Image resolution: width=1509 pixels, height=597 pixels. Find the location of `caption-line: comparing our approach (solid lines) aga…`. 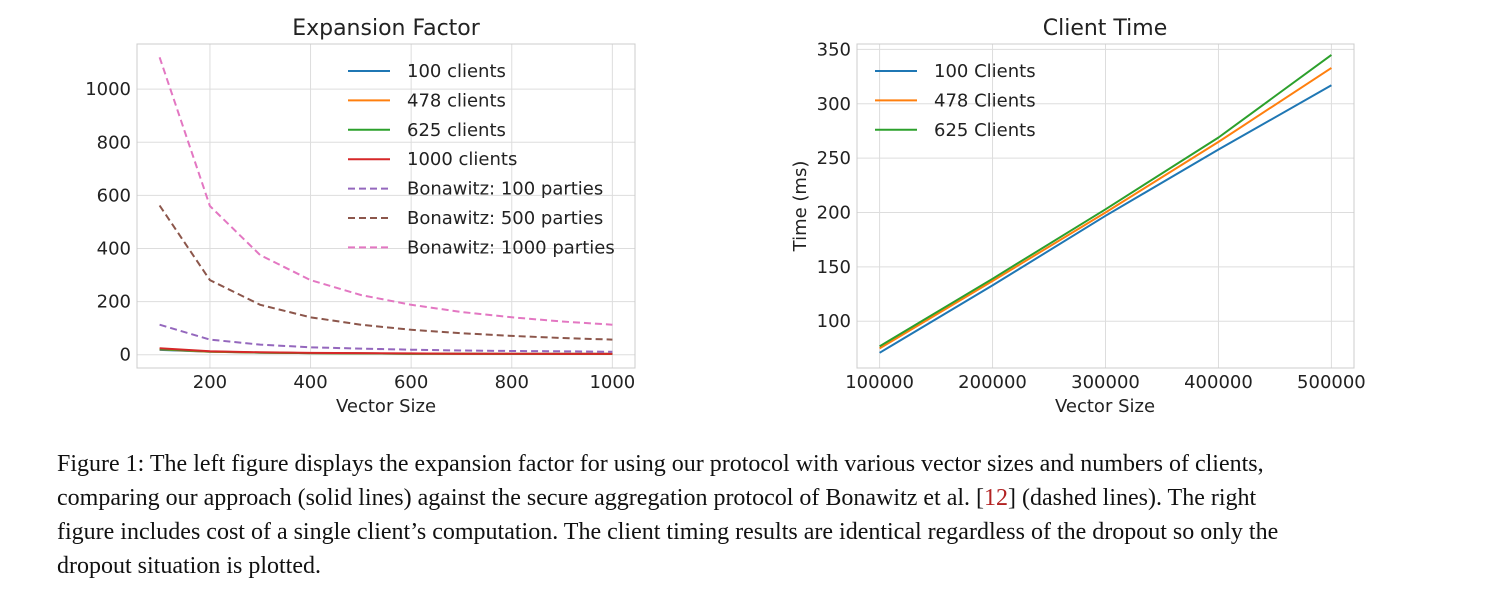

caption-line: comparing our approach (solid lines) aga… is located at coordinates (777, 498).